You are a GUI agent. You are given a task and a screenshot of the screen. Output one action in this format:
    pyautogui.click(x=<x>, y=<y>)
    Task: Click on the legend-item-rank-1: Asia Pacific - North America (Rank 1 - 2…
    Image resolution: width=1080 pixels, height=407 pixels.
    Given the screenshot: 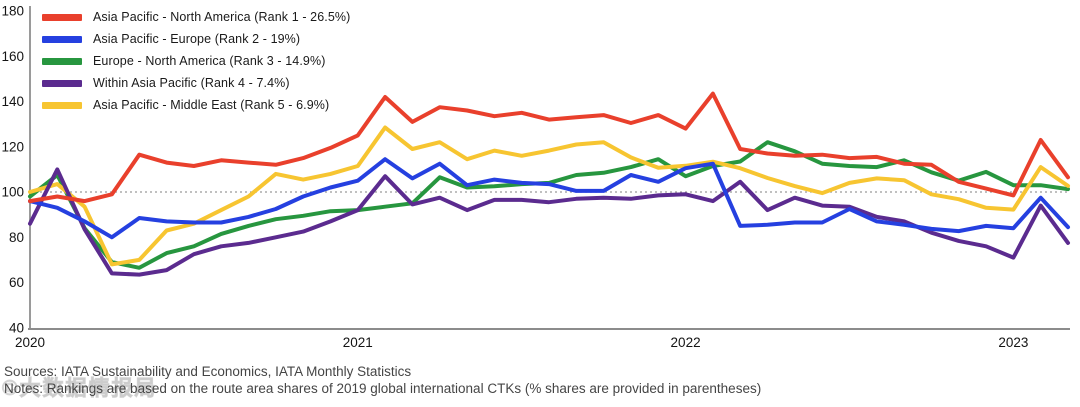 What is the action you would take?
    pyautogui.click(x=196, y=17)
    